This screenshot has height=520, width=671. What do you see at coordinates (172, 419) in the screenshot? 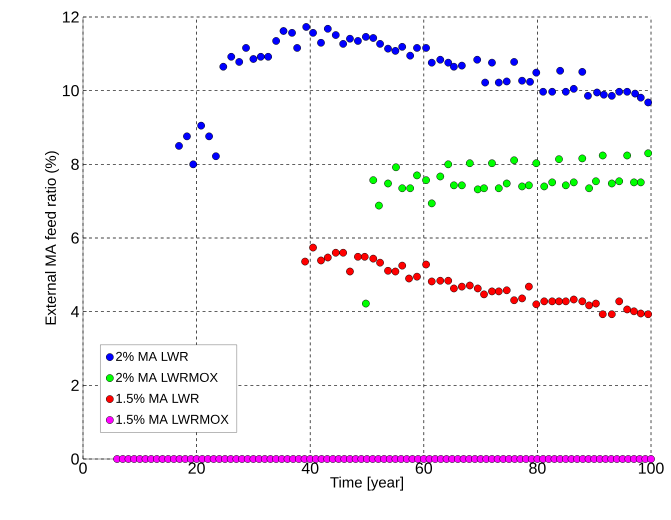
I see `legend-label: 1.5% MA LWRMOX` at bounding box center [172, 419].